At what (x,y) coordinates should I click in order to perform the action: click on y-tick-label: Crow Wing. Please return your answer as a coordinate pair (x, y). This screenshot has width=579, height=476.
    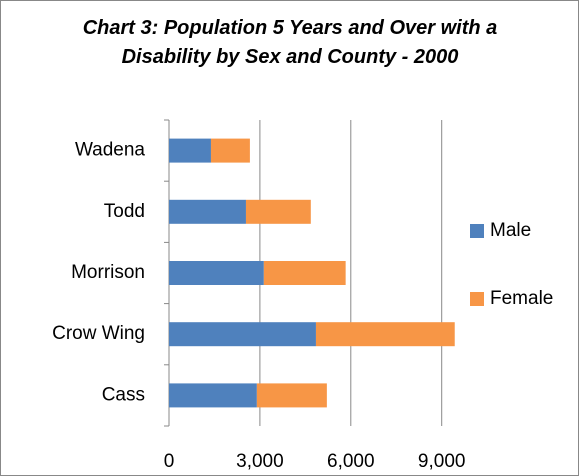
    Looking at the image, I should click on (98, 333).